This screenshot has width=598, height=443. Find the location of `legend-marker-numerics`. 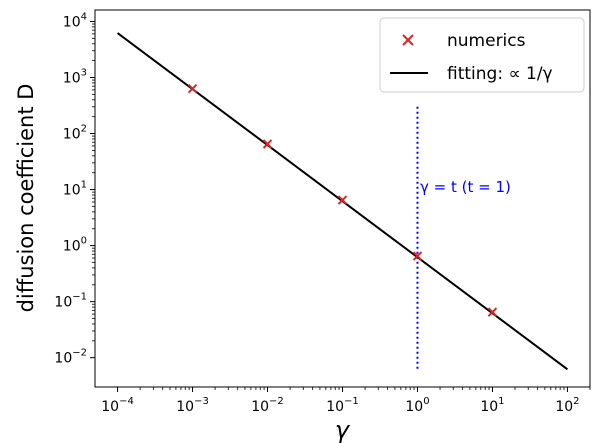

legend-marker-numerics is located at coordinates (408, 40).